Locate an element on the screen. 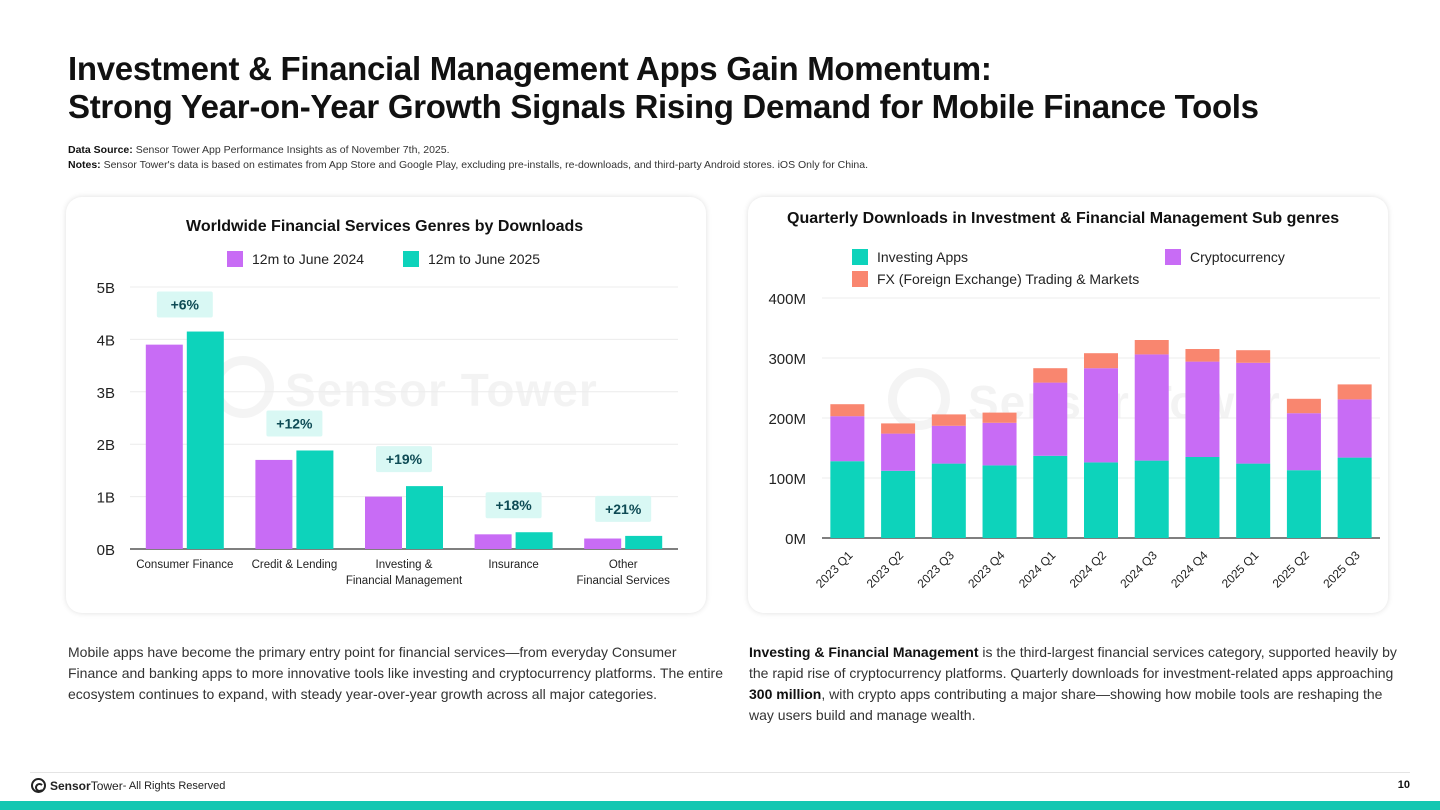  legend-investing-swatch is located at coordinates (860, 257).